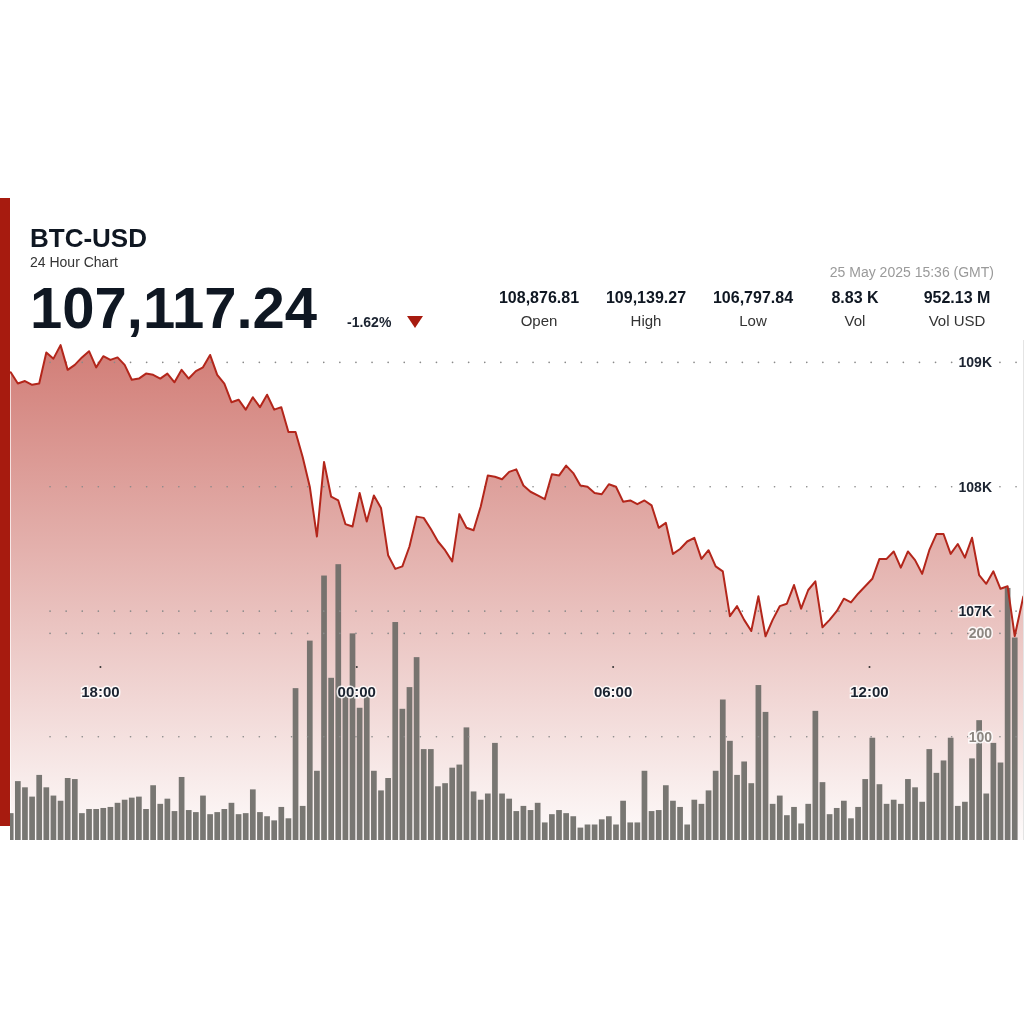 The height and width of the screenshot is (1024, 1024). I want to click on text: 8.83 K, so click(855, 297).